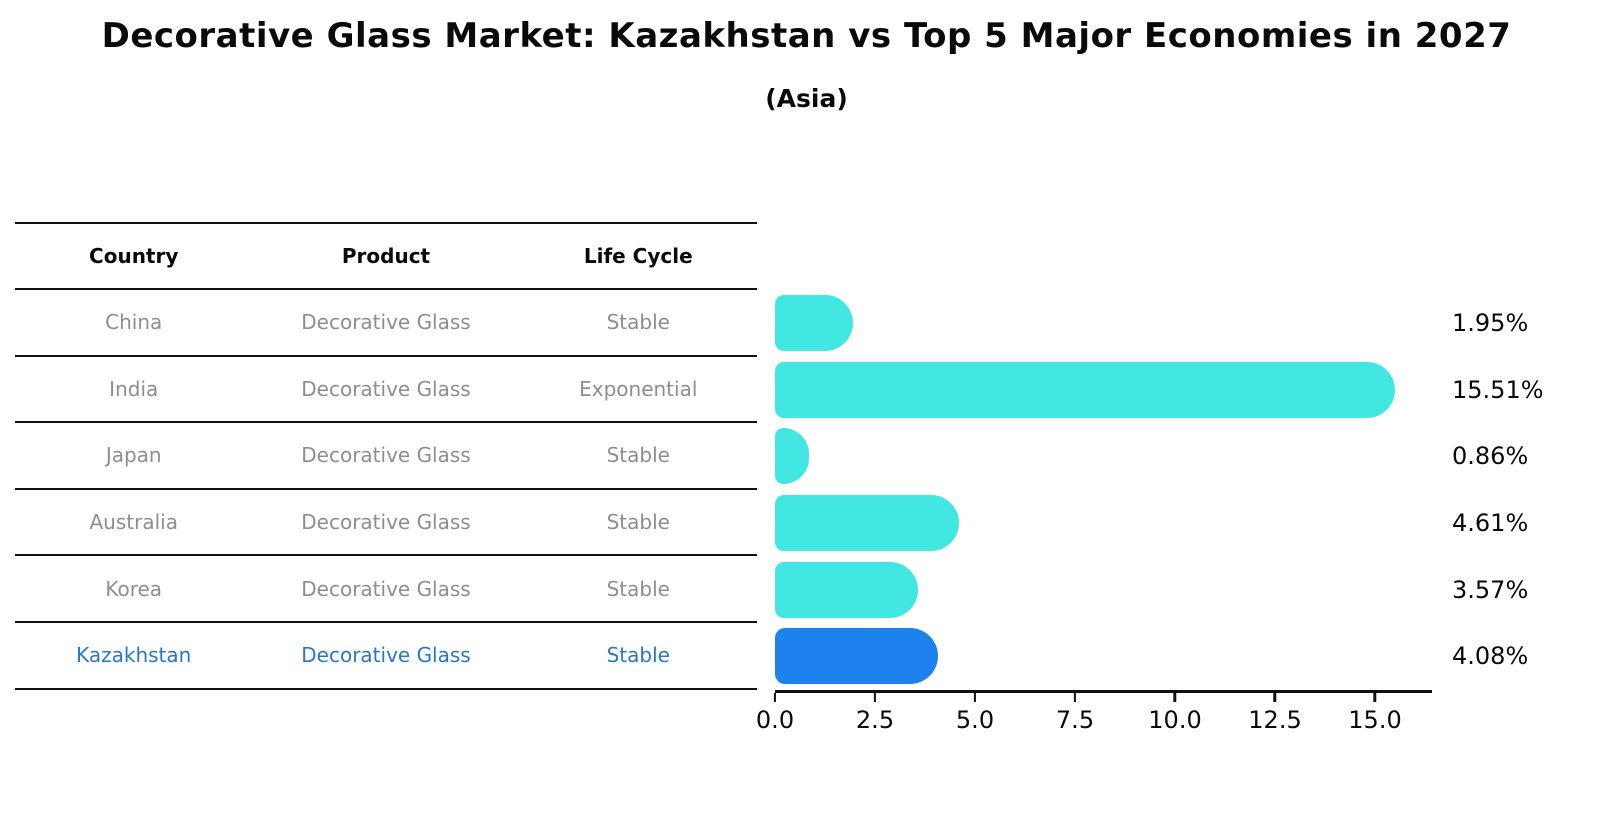 The height and width of the screenshot is (823, 1613). I want to click on country-cell: China, so click(134, 322).